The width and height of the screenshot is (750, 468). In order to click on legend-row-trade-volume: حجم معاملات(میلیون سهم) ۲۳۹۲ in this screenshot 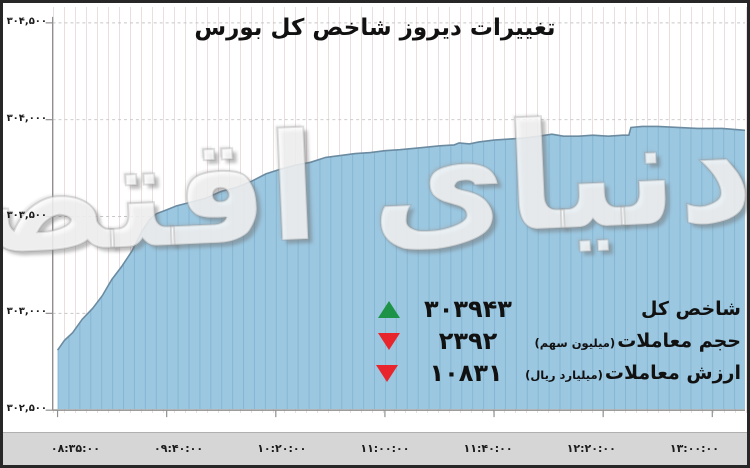, I will do `click(555, 341)`.